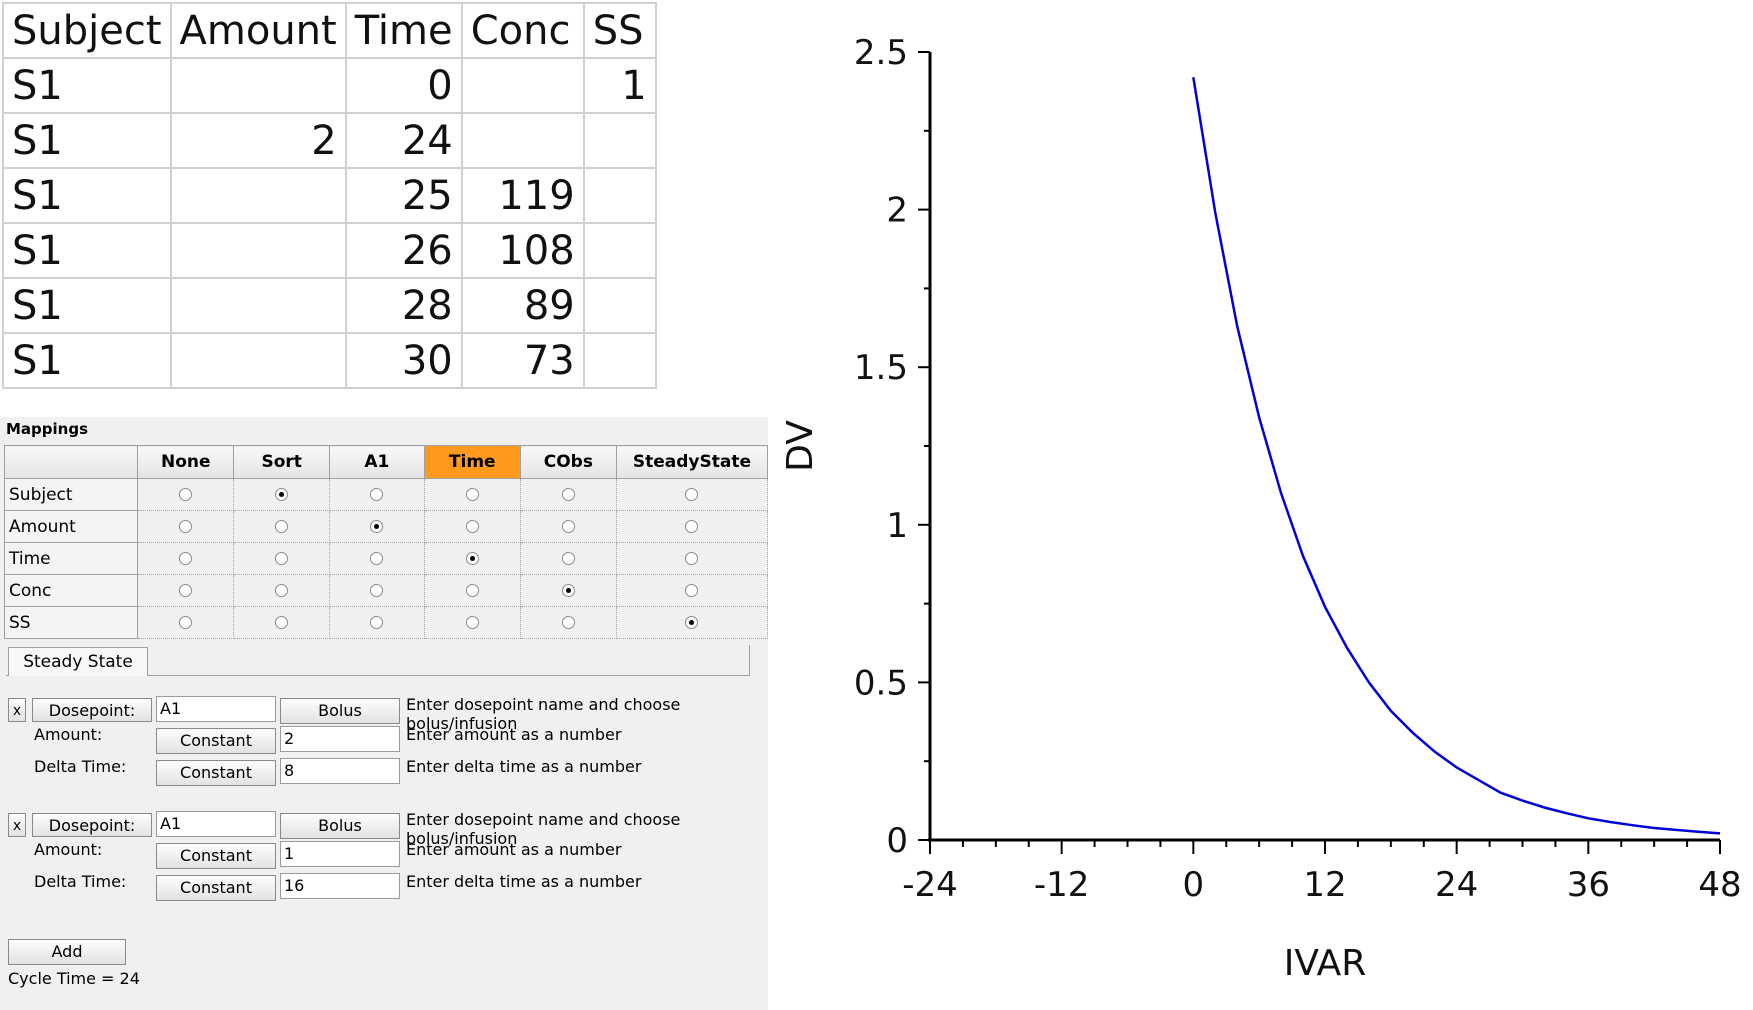 The width and height of the screenshot is (1753, 1010). What do you see at coordinates (403, 85) in the screenshot?
I see `table-cell: 0` at bounding box center [403, 85].